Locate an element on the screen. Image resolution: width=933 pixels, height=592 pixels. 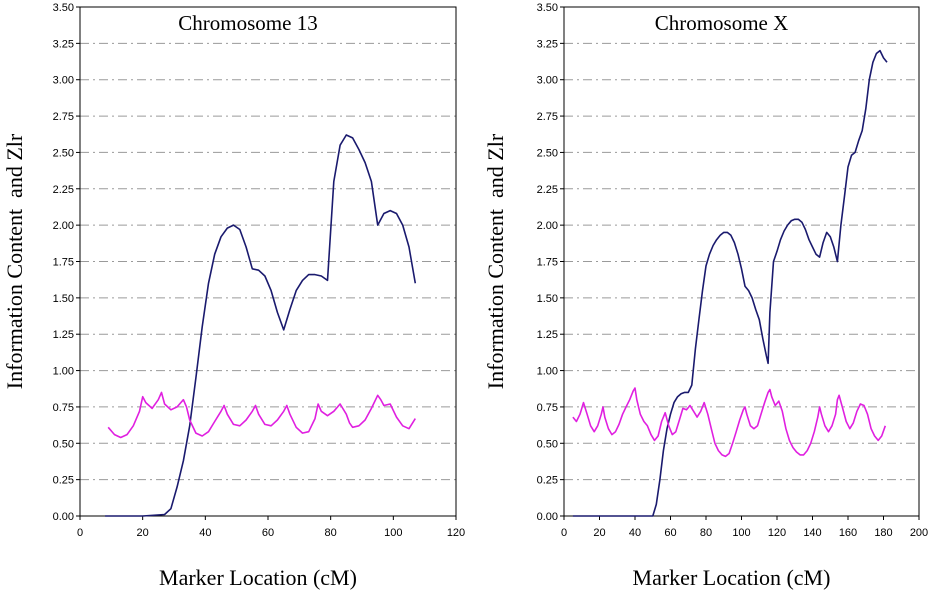
x-tick-label: 200 is located at coordinates (919, 533).